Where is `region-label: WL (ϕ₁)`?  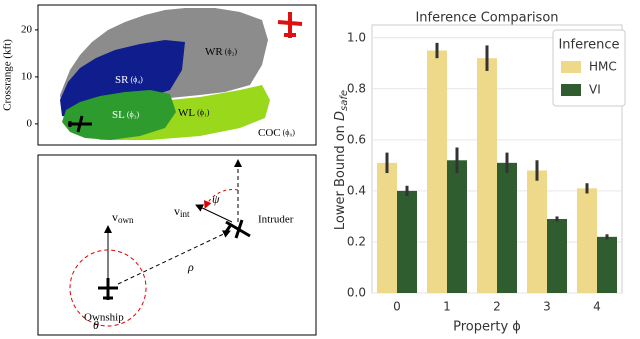
region-label: WL (ϕ₁) is located at coordinates (194, 113).